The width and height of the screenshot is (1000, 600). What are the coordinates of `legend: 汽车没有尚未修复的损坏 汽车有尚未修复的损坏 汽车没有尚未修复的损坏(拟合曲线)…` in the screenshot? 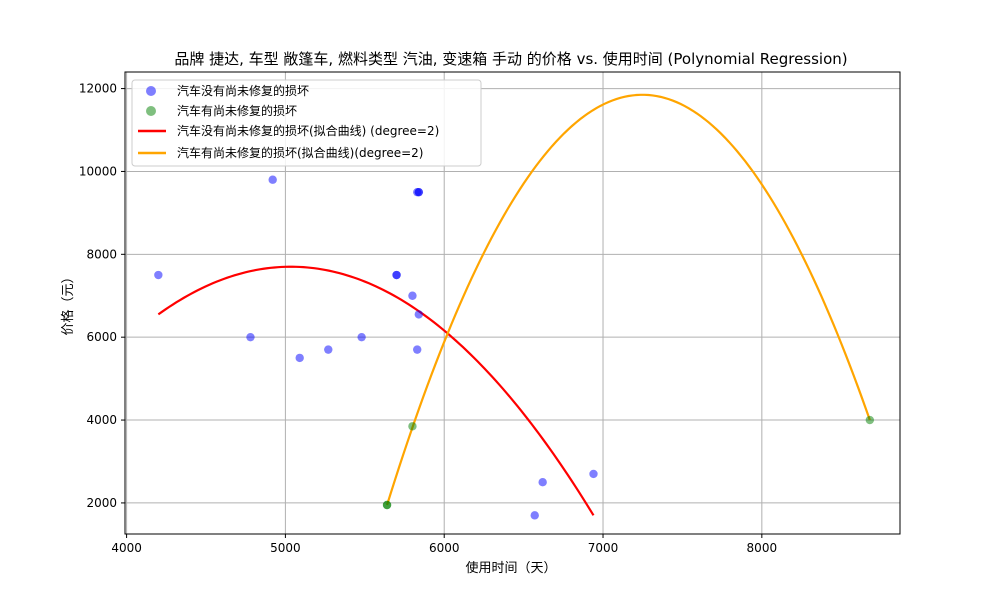 It's located at (306, 123).